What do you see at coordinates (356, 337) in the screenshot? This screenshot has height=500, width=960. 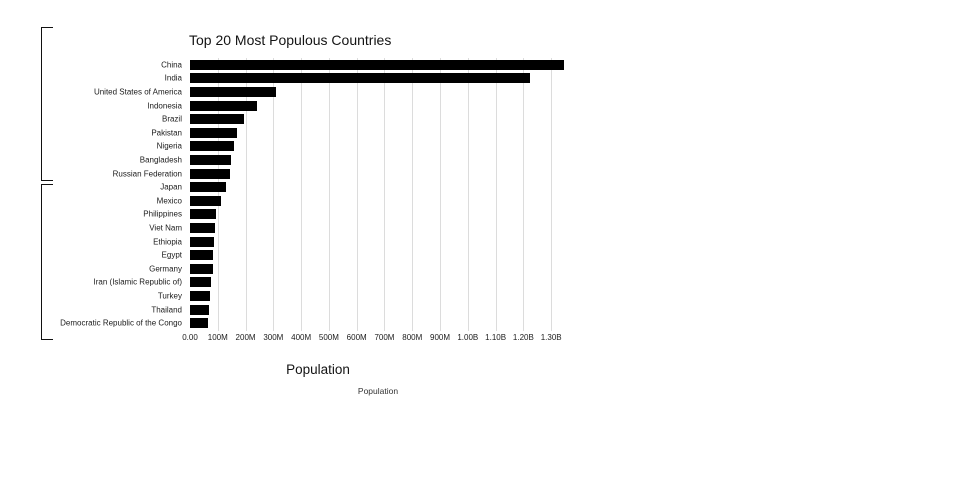 I see `x-tick-label: 600M` at bounding box center [356, 337].